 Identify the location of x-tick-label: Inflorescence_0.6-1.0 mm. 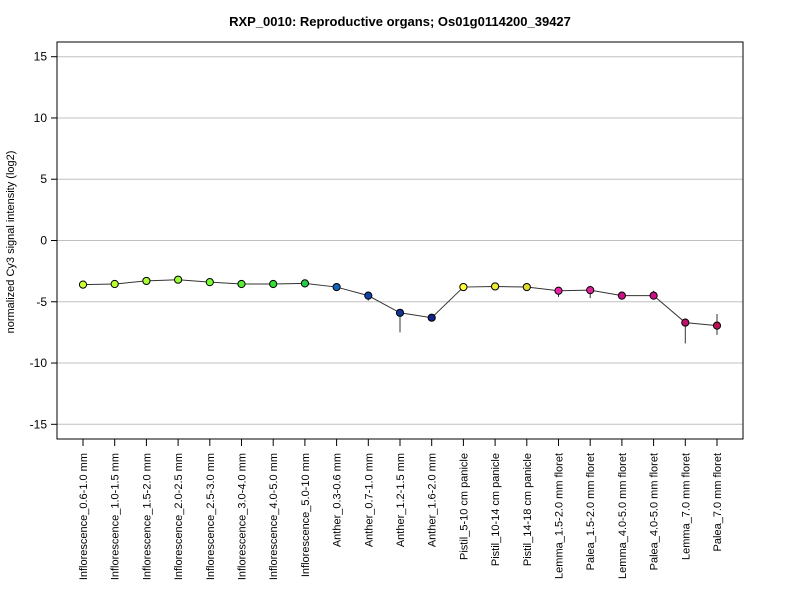
(84, 516).